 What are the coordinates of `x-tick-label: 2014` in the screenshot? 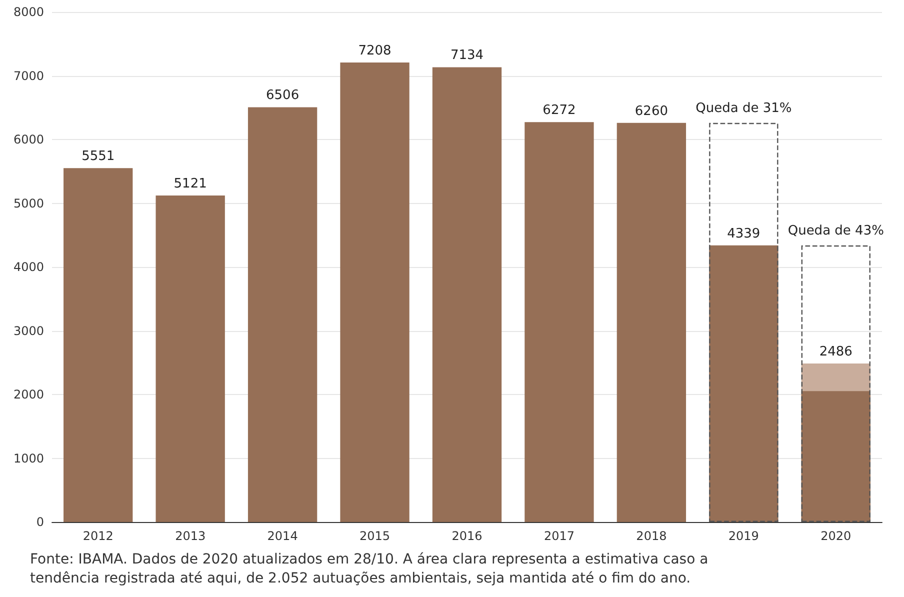 It's located at (282, 536).